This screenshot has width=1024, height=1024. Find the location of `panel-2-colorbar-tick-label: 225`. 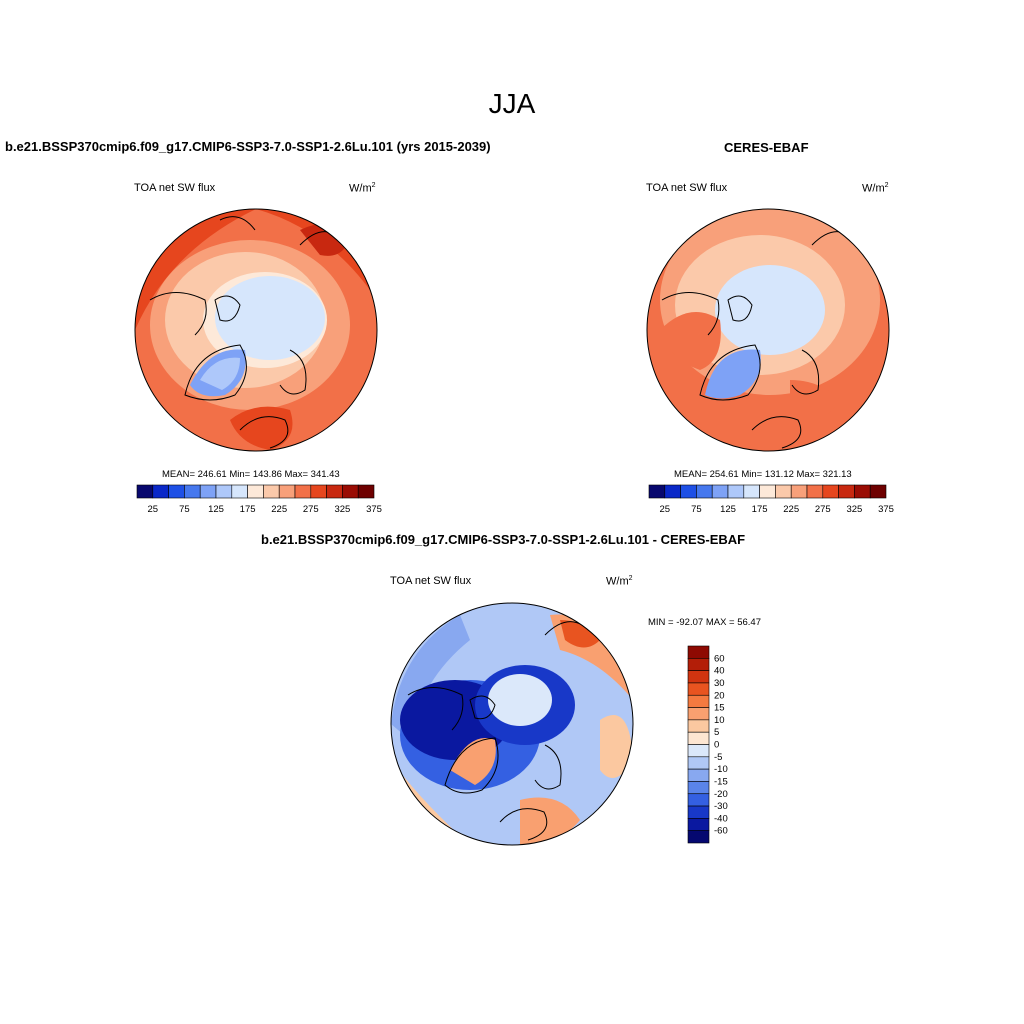

panel-2-colorbar-tick-label: 225 is located at coordinates (791, 509).